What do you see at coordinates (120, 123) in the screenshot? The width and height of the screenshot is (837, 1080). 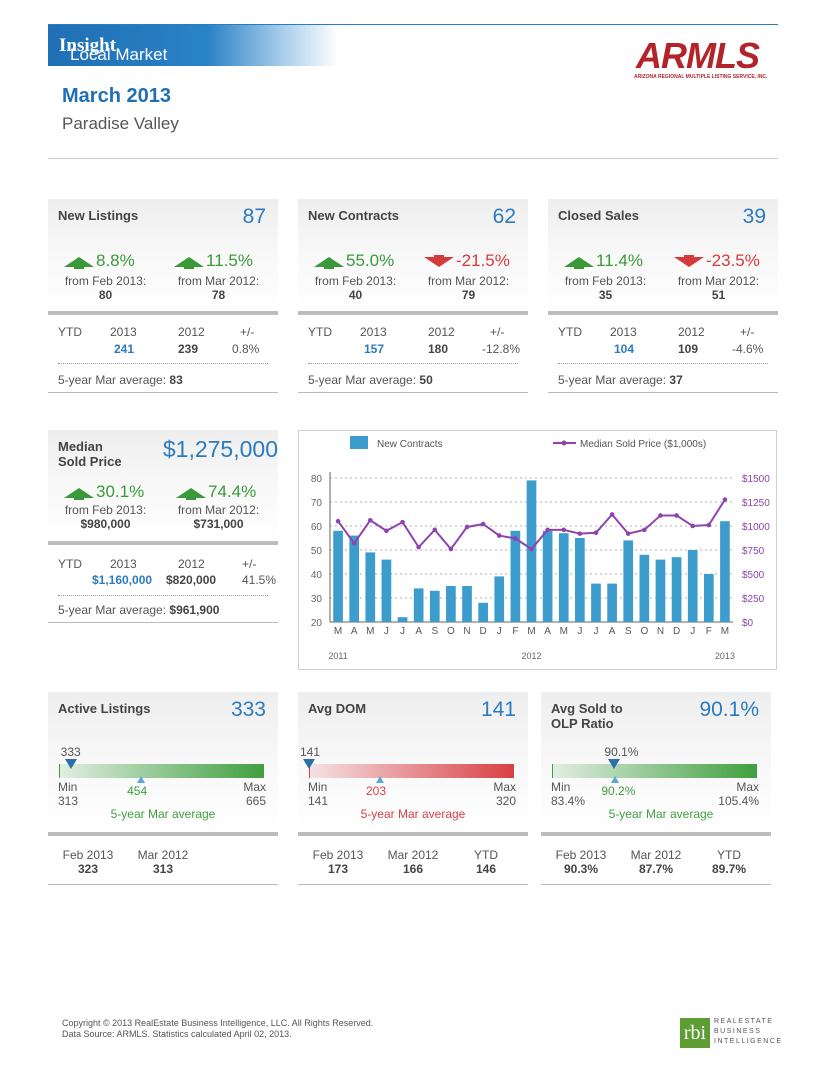 I see `report-area: Paradise Valley` at bounding box center [120, 123].